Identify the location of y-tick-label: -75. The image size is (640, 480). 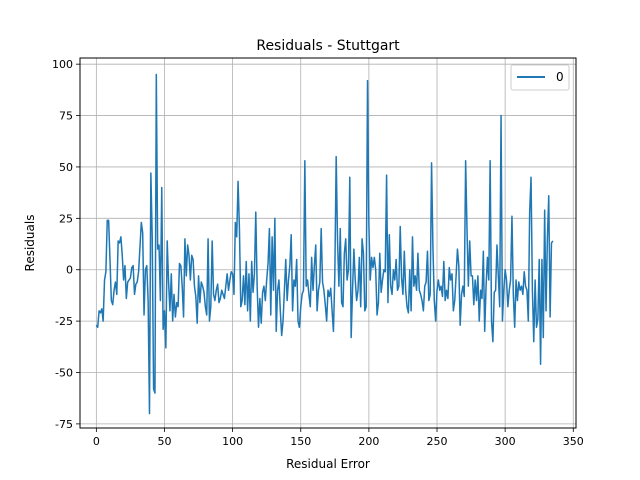
(64, 424).